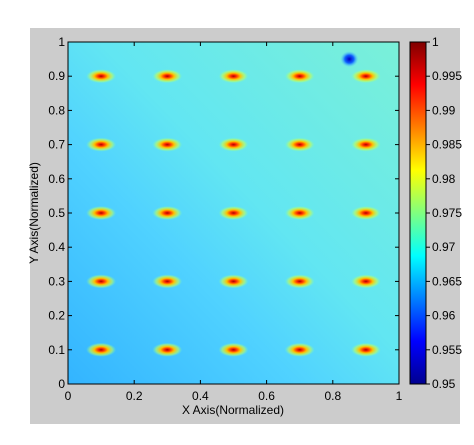 This screenshot has height=445, width=474. I want to click on y-tick-label: 0, so click(61, 384).